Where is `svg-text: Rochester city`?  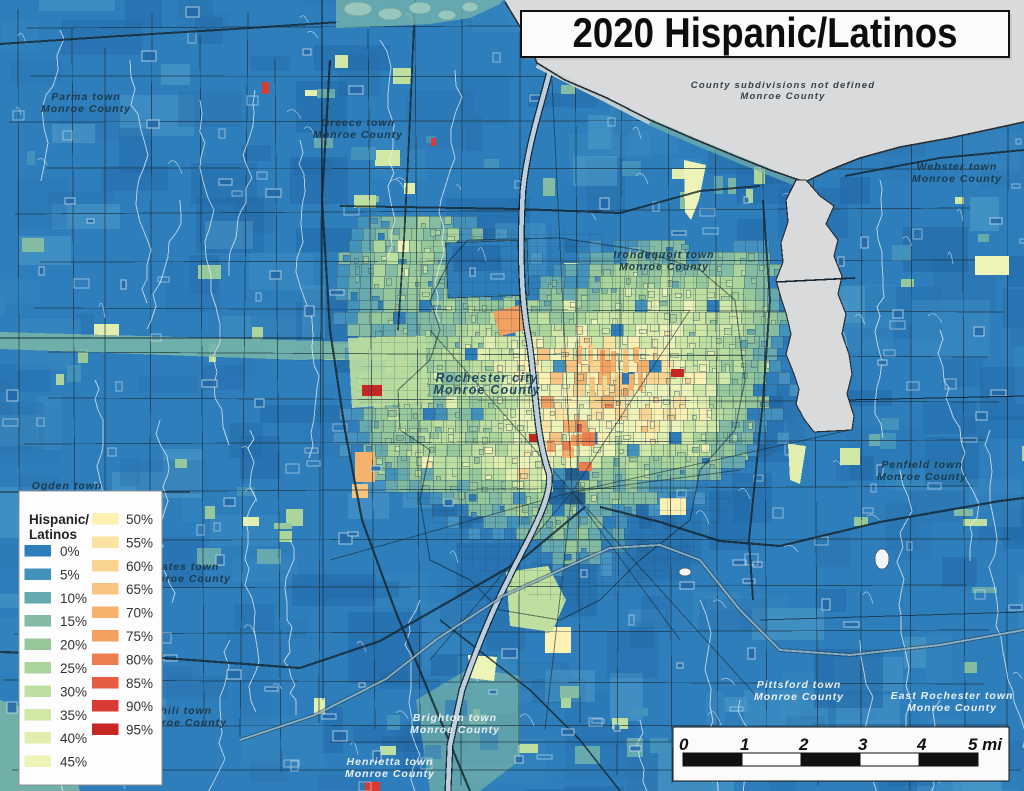
svg-text: Rochester city is located at coordinates (487, 378).